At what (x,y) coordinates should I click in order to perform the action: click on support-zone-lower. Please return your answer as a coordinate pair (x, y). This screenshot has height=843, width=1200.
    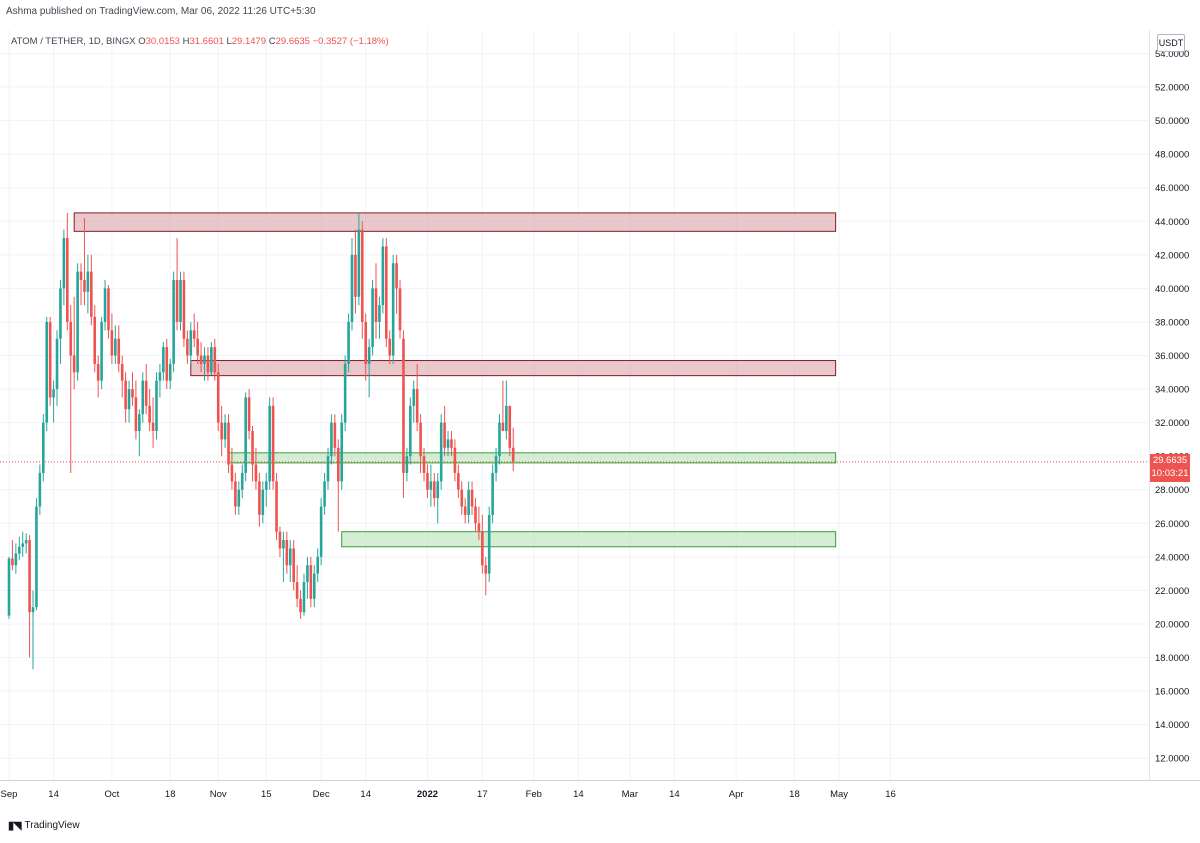
    Looking at the image, I should click on (589, 539).